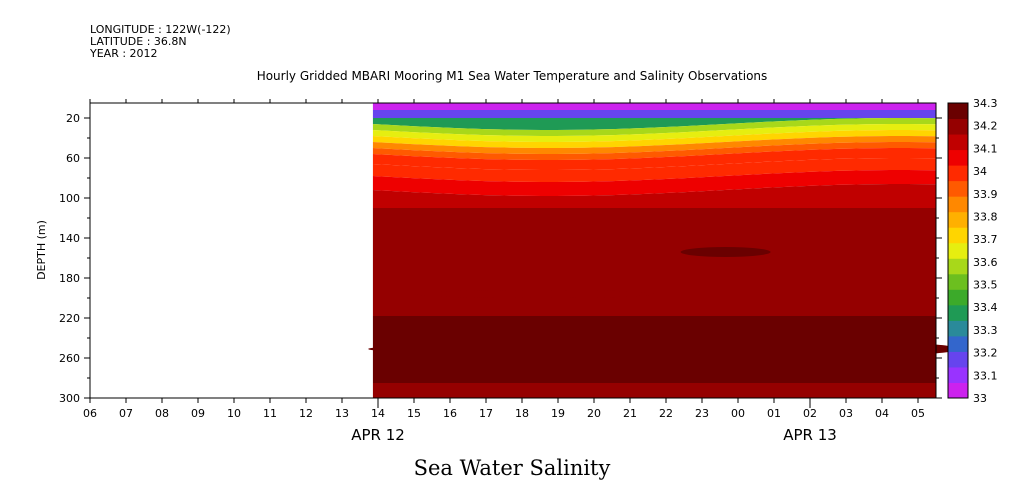 The image size is (1009, 504). What do you see at coordinates (73, 118) in the screenshot?
I see `y-tick-label: 20` at bounding box center [73, 118].